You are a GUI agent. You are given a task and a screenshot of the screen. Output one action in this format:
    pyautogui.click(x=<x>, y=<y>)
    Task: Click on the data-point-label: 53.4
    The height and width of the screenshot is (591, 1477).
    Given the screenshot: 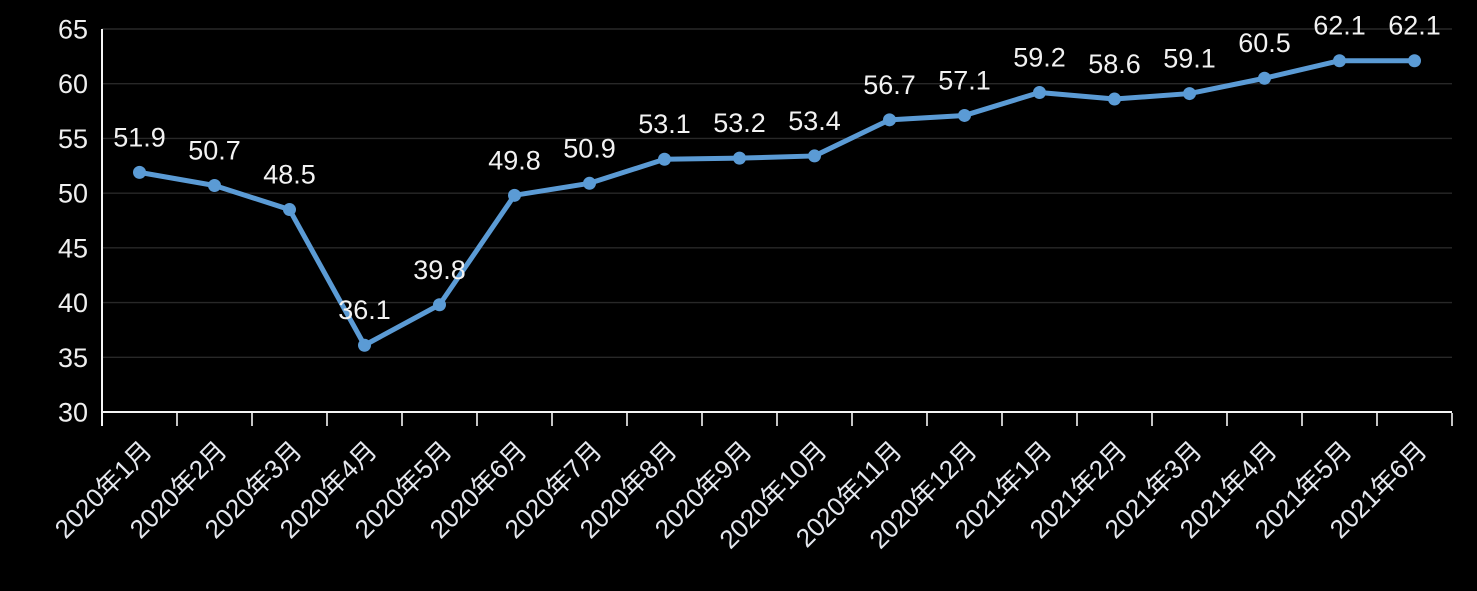 What is the action you would take?
    pyautogui.click(x=814, y=121)
    